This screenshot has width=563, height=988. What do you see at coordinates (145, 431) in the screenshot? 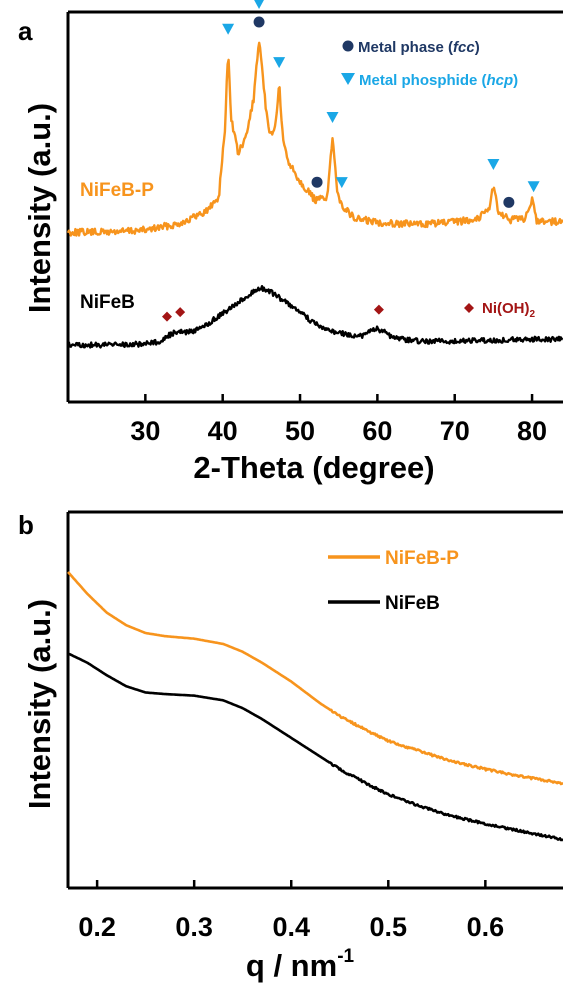
I see `x-tick-label: 30` at bounding box center [145, 431].